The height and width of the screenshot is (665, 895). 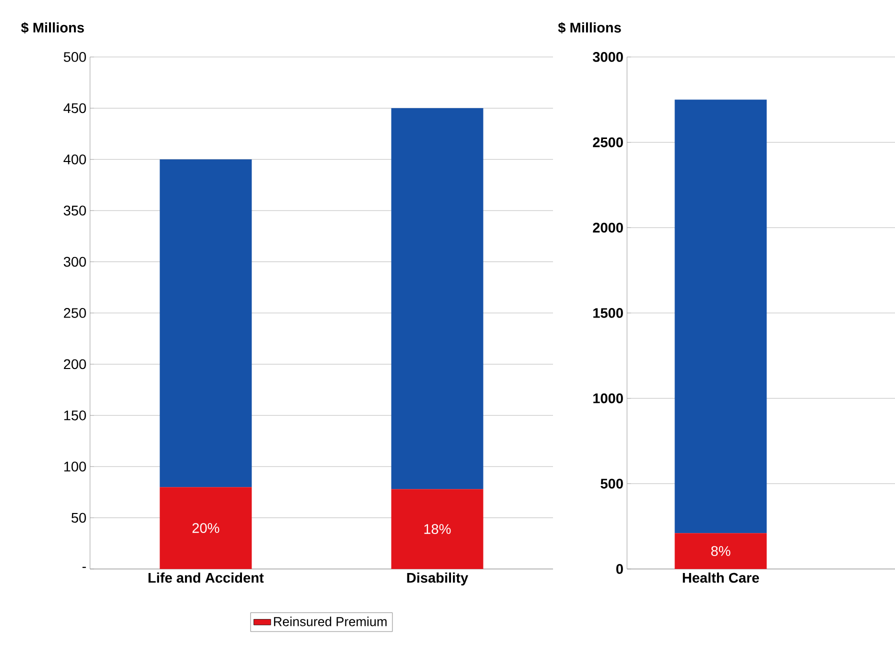 I want to click on annotation: 8%, so click(x=720, y=551).